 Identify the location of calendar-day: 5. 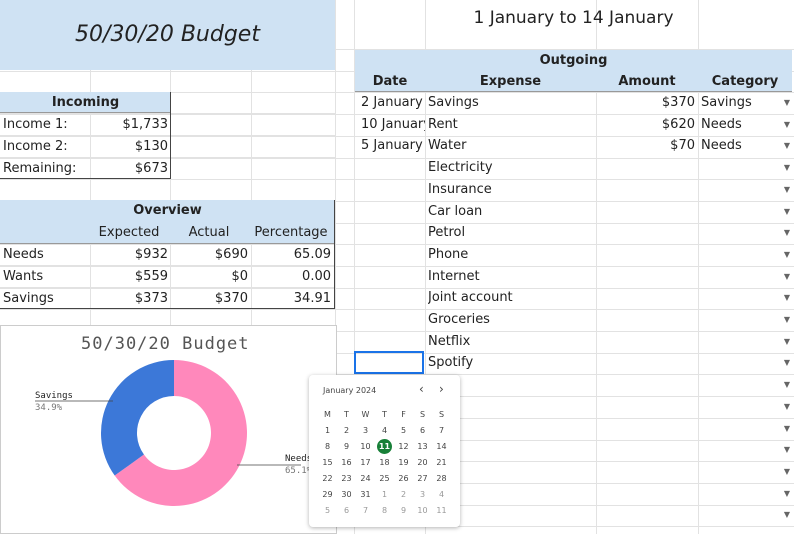
(403, 430).